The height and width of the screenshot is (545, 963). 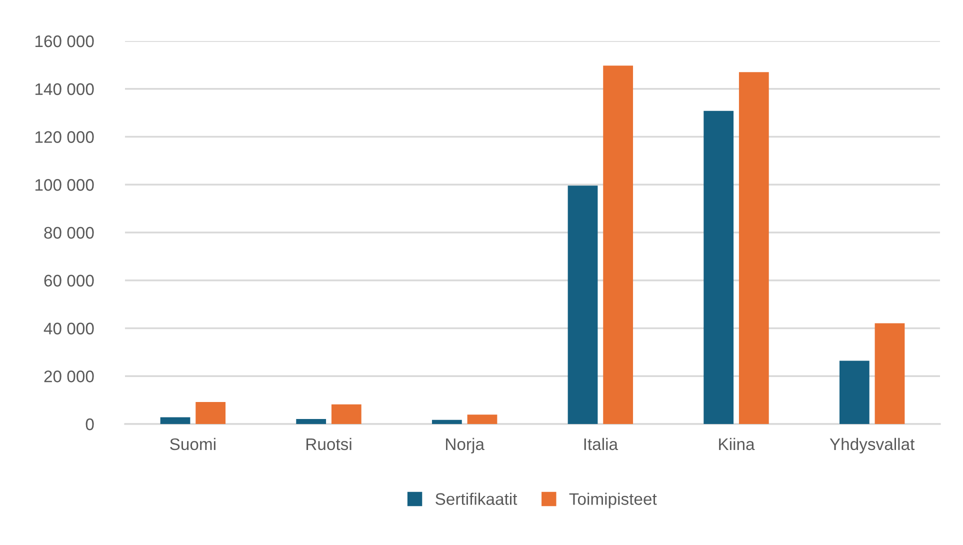 What do you see at coordinates (601, 444) in the screenshot?
I see `x-tick-label: Italia` at bounding box center [601, 444].